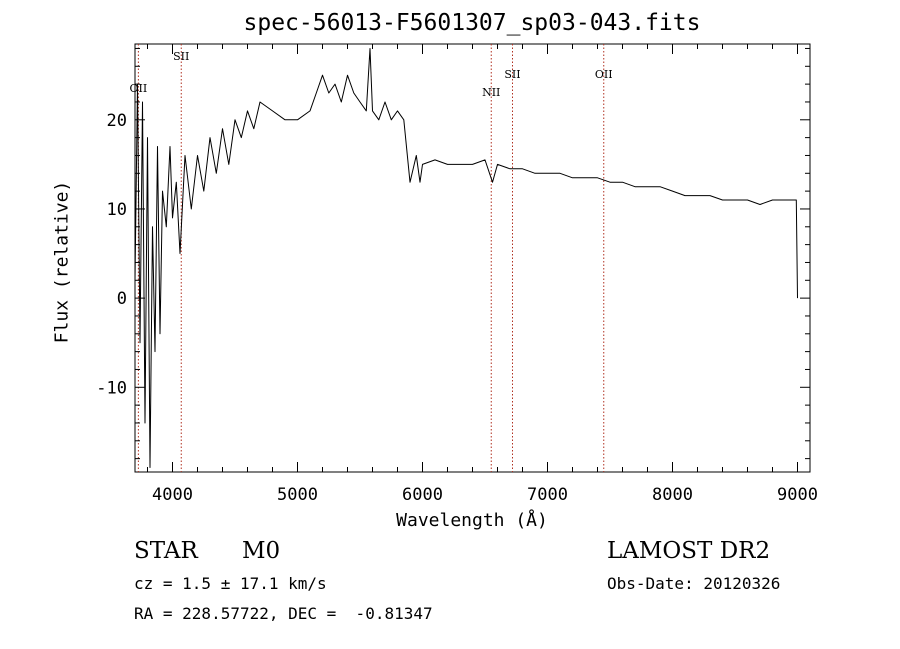  I want to click on emission-line-label: NII, so click(491, 92).